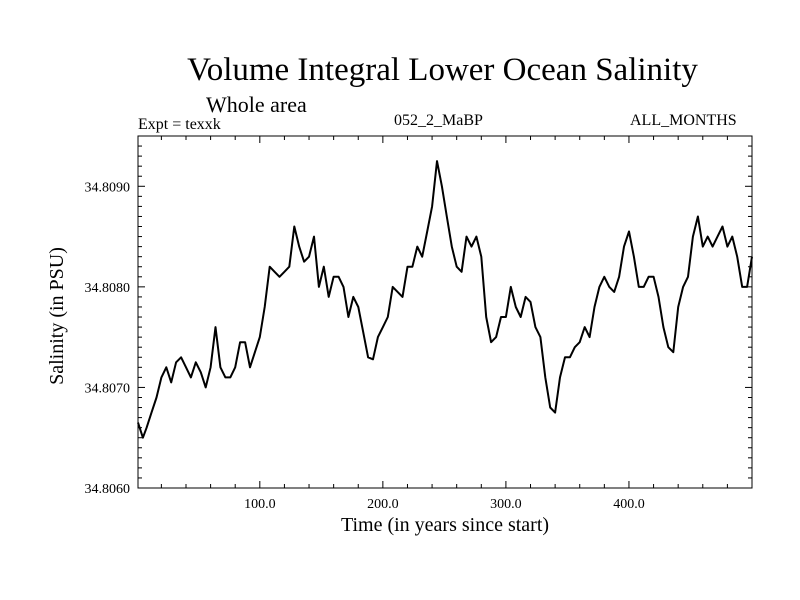  What do you see at coordinates (57, 316) in the screenshot?
I see `y-axis-title: Salinity (in PSU)` at bounding box center [57, 316].